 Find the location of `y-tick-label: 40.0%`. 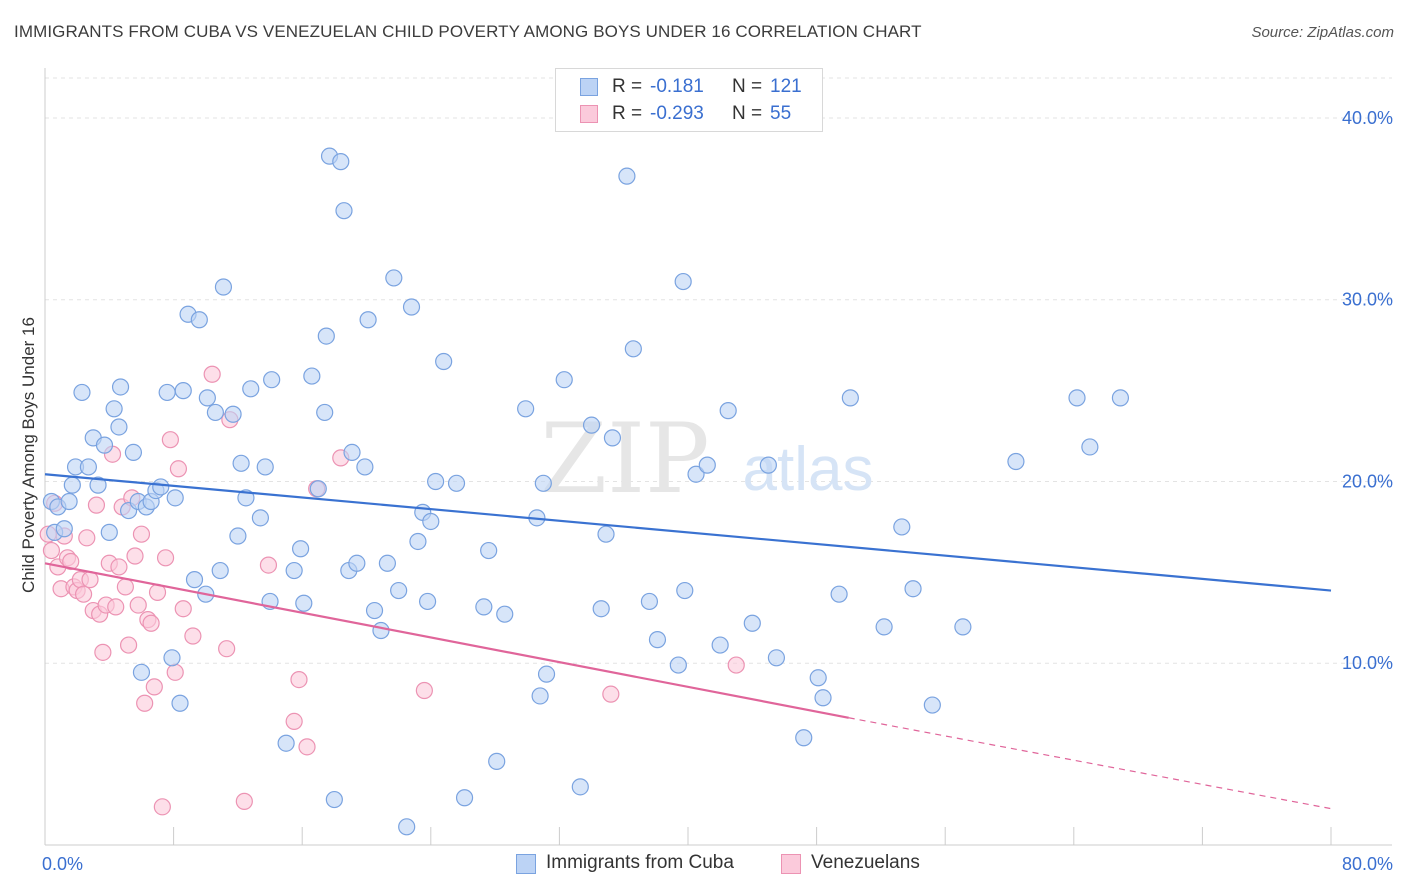

y-tick-label: 40.0% is located at coordinates (1367, 118).